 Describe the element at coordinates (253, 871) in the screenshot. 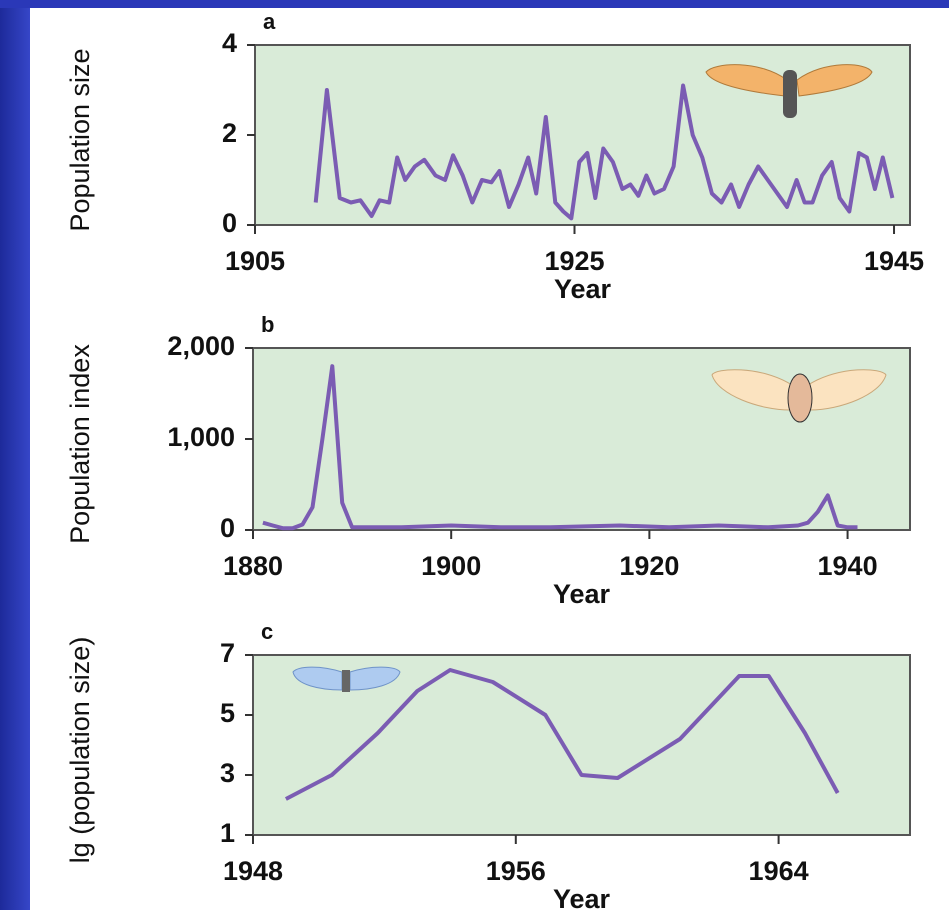

I see `x-tick-label: 1948` at that location.